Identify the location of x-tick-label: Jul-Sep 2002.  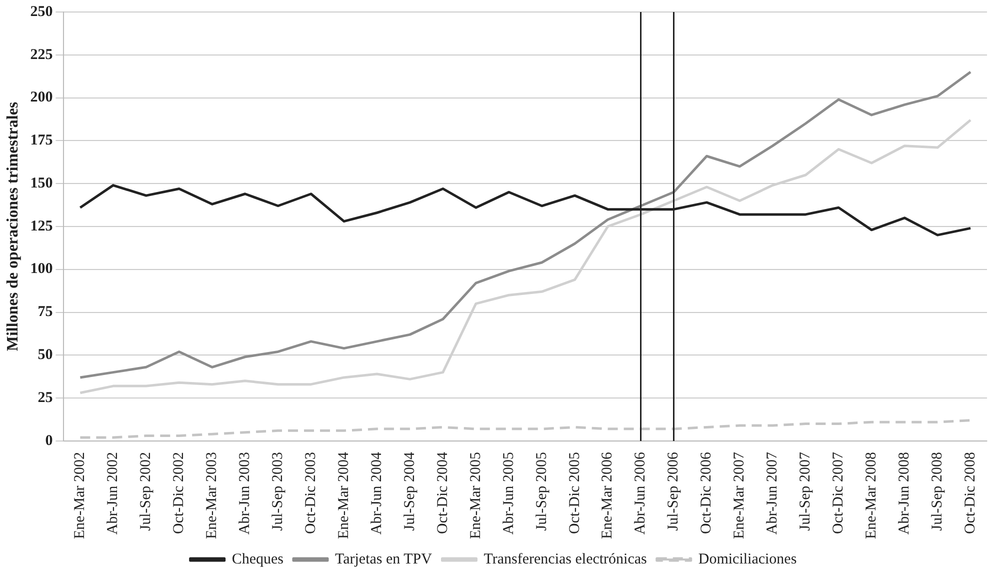
(146, 491).